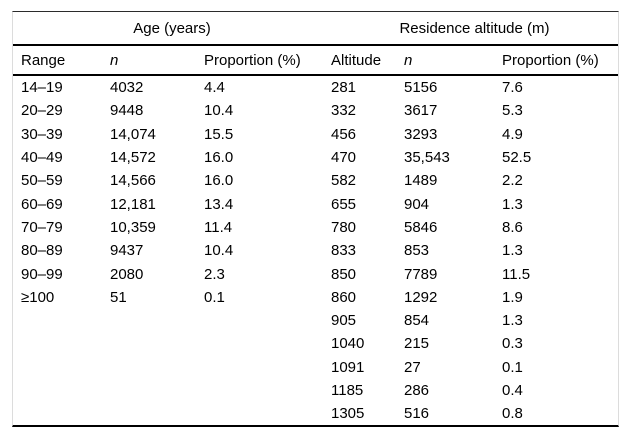 This screenshot has width=629, height=440. What do you see at coordinates (344, 227) in the screenshot?
I see `table-cell: 780` at bounding box center [344, 227].